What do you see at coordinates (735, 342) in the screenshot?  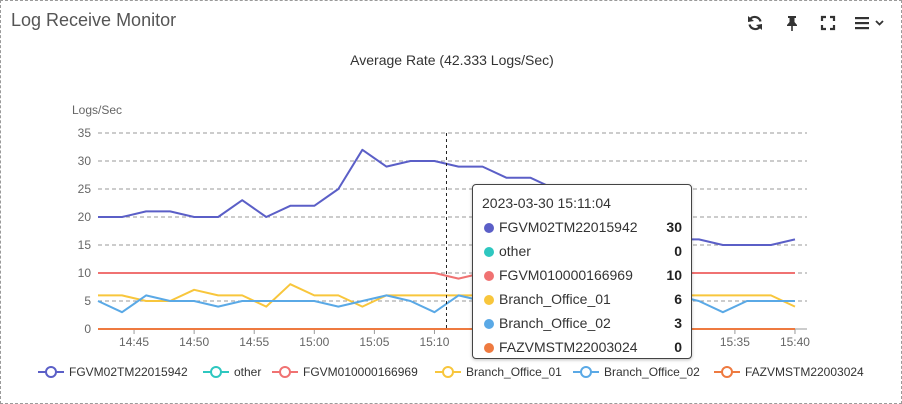 I see `x-tick-label: 15:35` at bounding box center [735, 342].